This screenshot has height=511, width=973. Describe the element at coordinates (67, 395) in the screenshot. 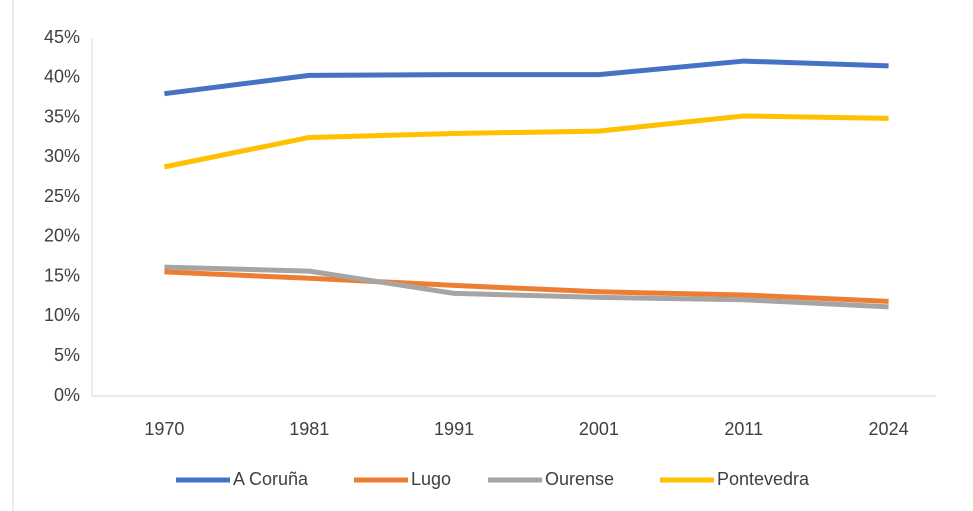

I see `y-tick-label: 0%` at that location.